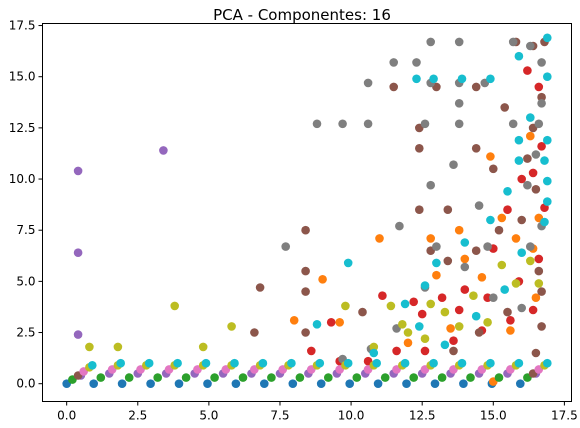 Image resolution: width=580 pixels, height=428 pixels. What do you see at coordinates (25, 333) in the screenshot?
I see `y-tick-label: 2.5` at bounding box center [25, 333].